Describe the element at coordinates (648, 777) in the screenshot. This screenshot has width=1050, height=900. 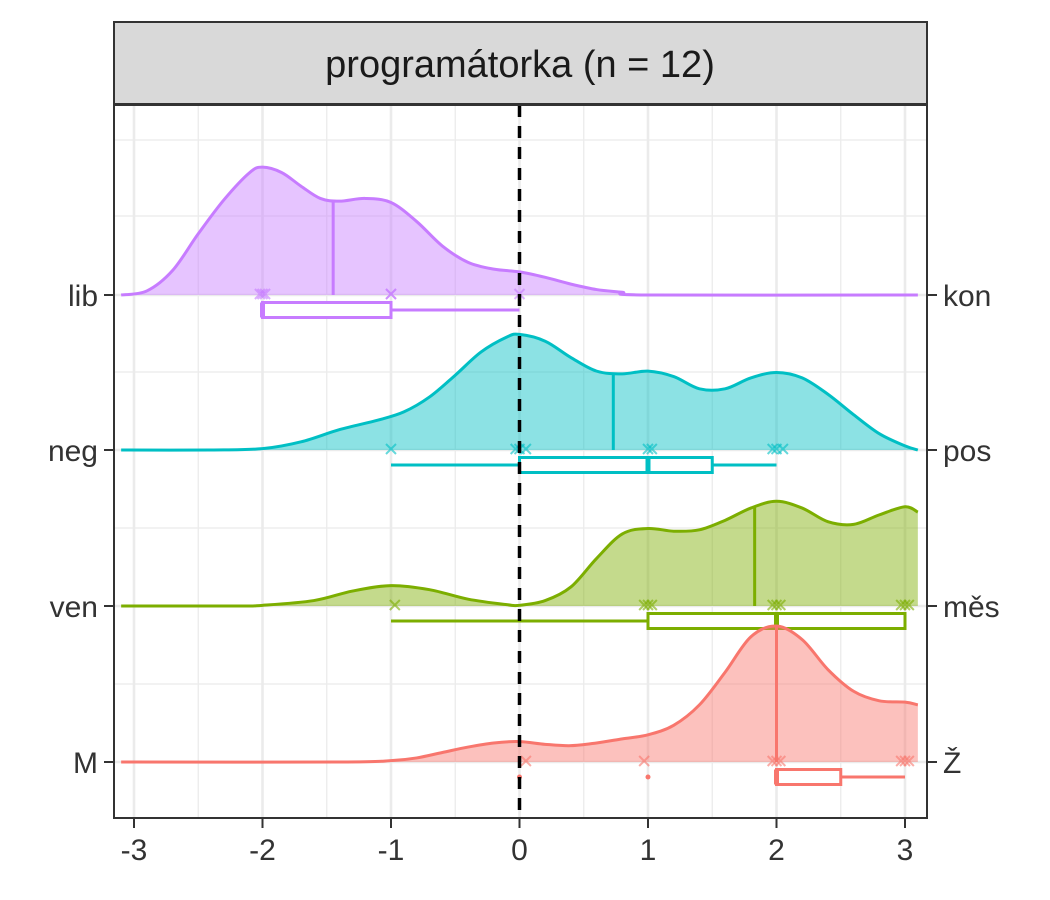
I see `outlier-point` at that location.